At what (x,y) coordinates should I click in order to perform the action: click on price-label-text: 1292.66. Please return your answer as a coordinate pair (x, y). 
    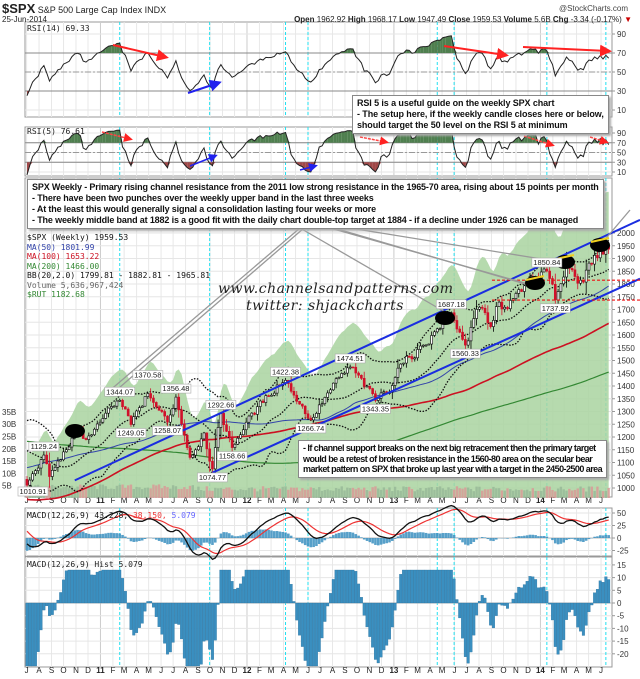
    Looking at the image, I should click on (220, 404).